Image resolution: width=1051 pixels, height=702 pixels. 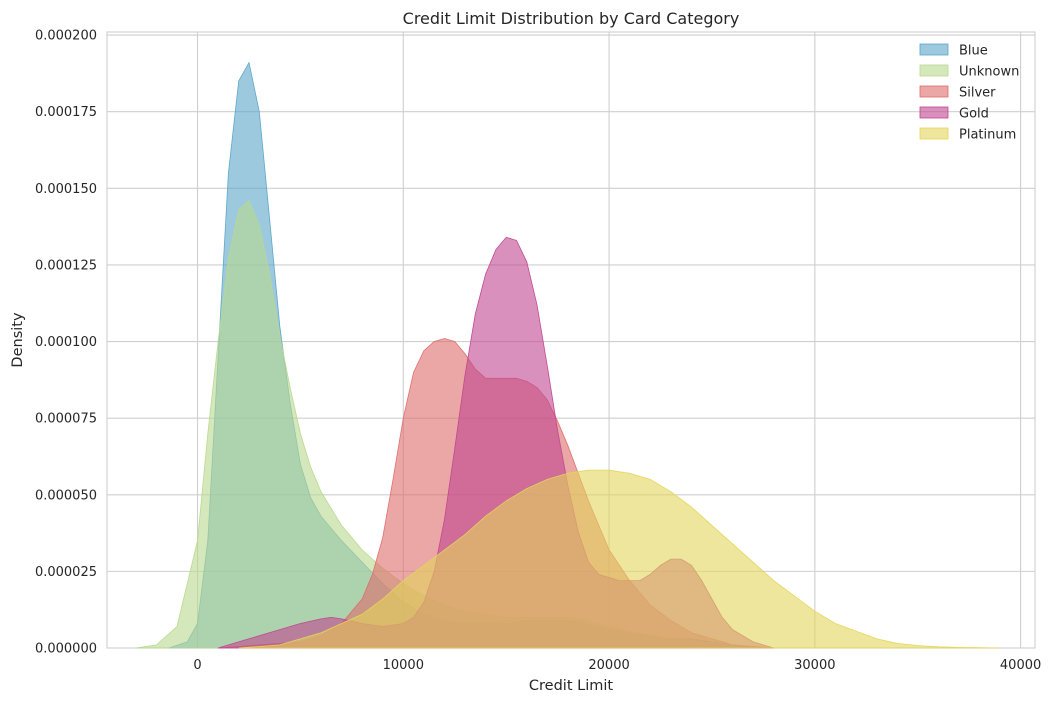 What do you see at coordinates (66, 36) in the screenshot?
I see `y-tick-label: 0.000200` at bounding box center [66, 36].